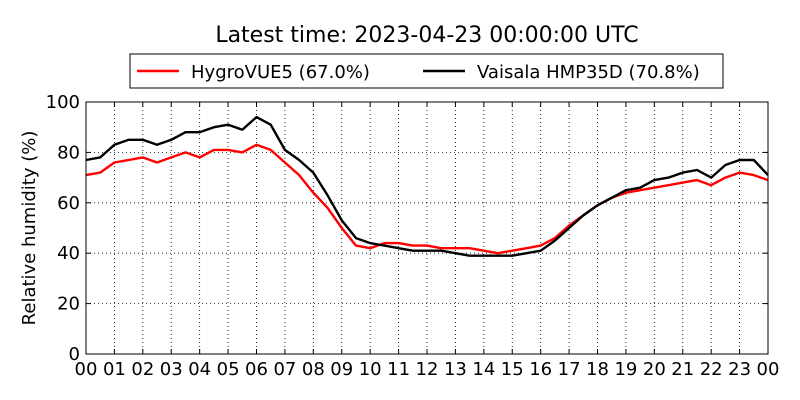 This screenshot has width=800, height=400. I want to click on x-tick-label: 17, so click(569, 369).